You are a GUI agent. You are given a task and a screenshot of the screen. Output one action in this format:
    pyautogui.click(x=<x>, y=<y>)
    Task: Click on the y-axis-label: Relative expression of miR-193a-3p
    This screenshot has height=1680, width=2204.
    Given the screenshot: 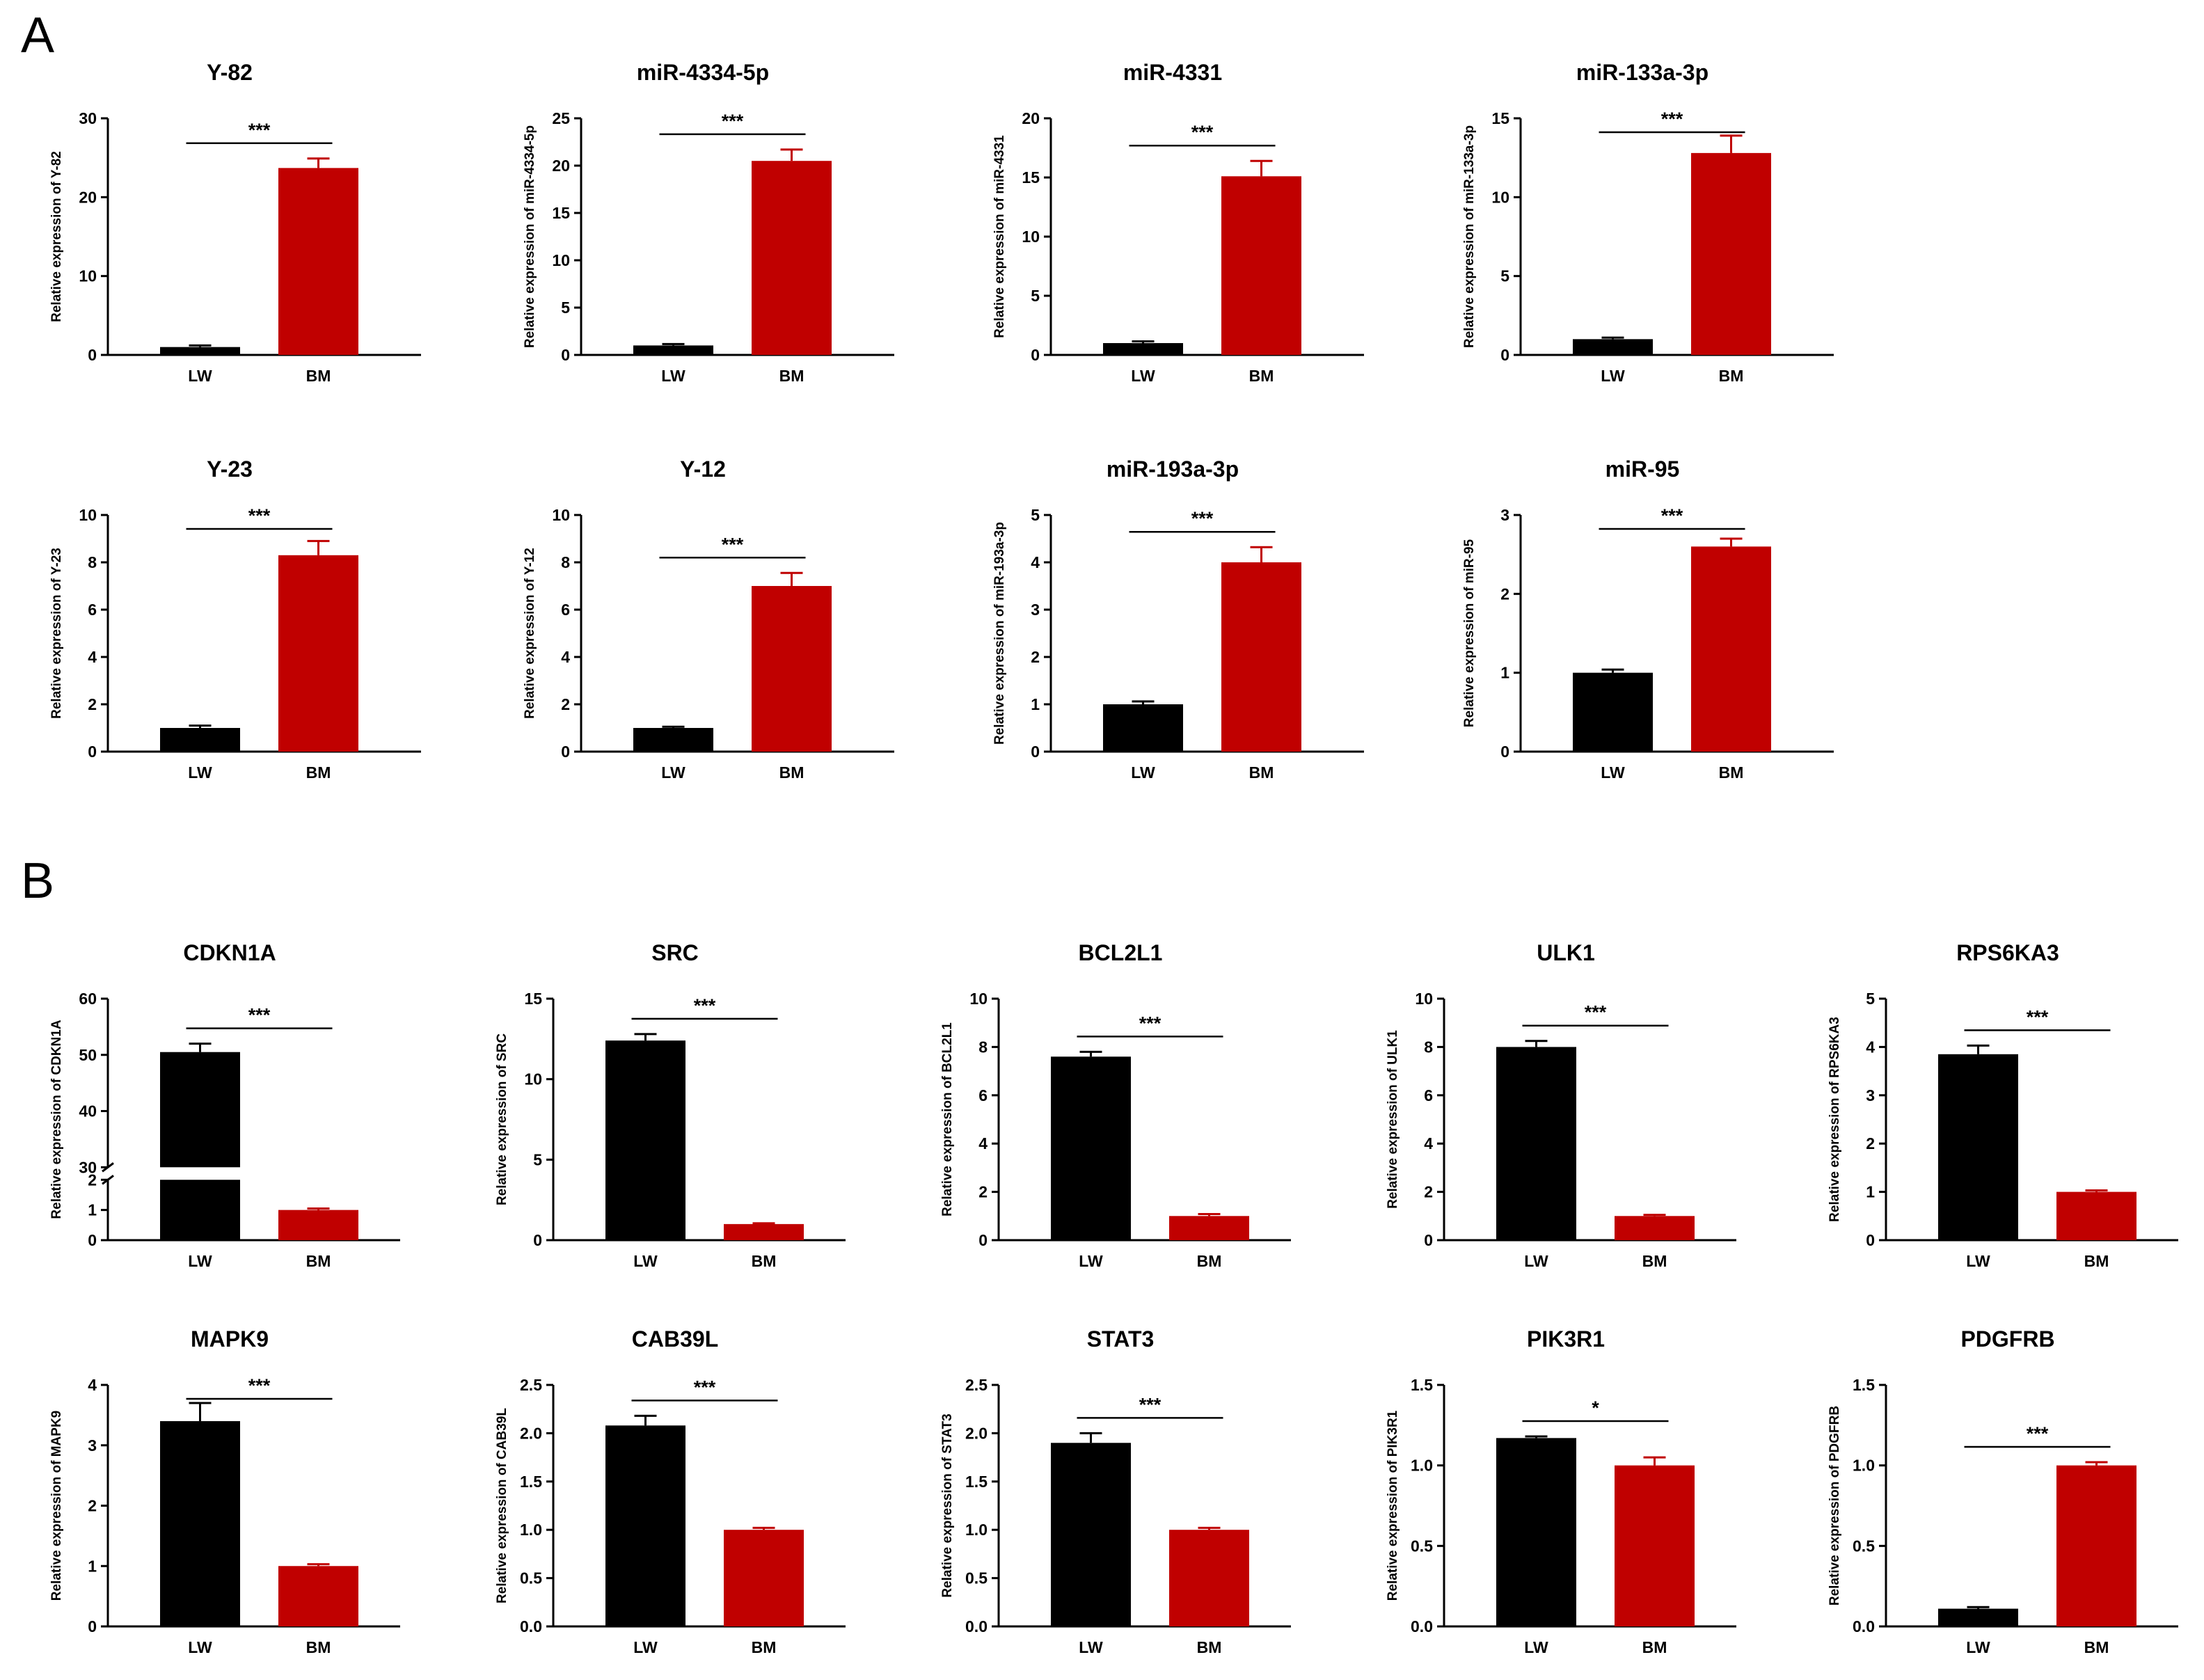 What is the action you would take?
    pyautogui.click(x=999, y=633)
    